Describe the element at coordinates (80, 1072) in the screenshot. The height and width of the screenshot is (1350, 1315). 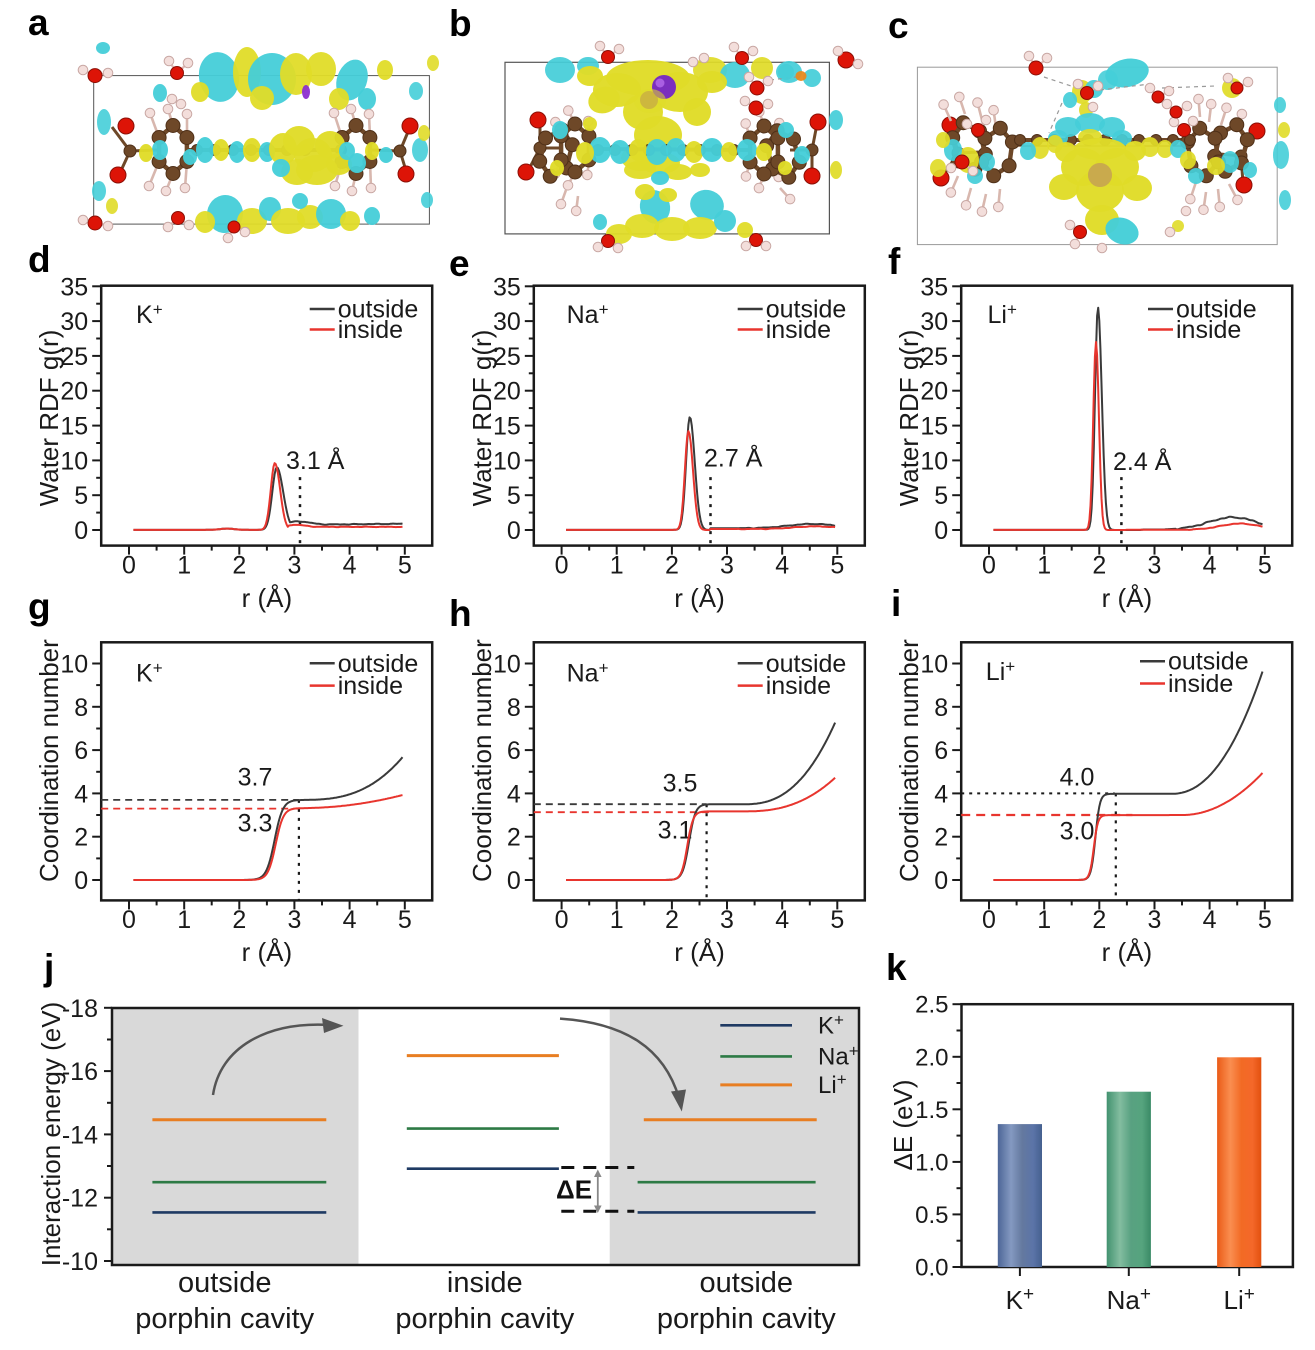
I see `svg-text: -16` at that location.